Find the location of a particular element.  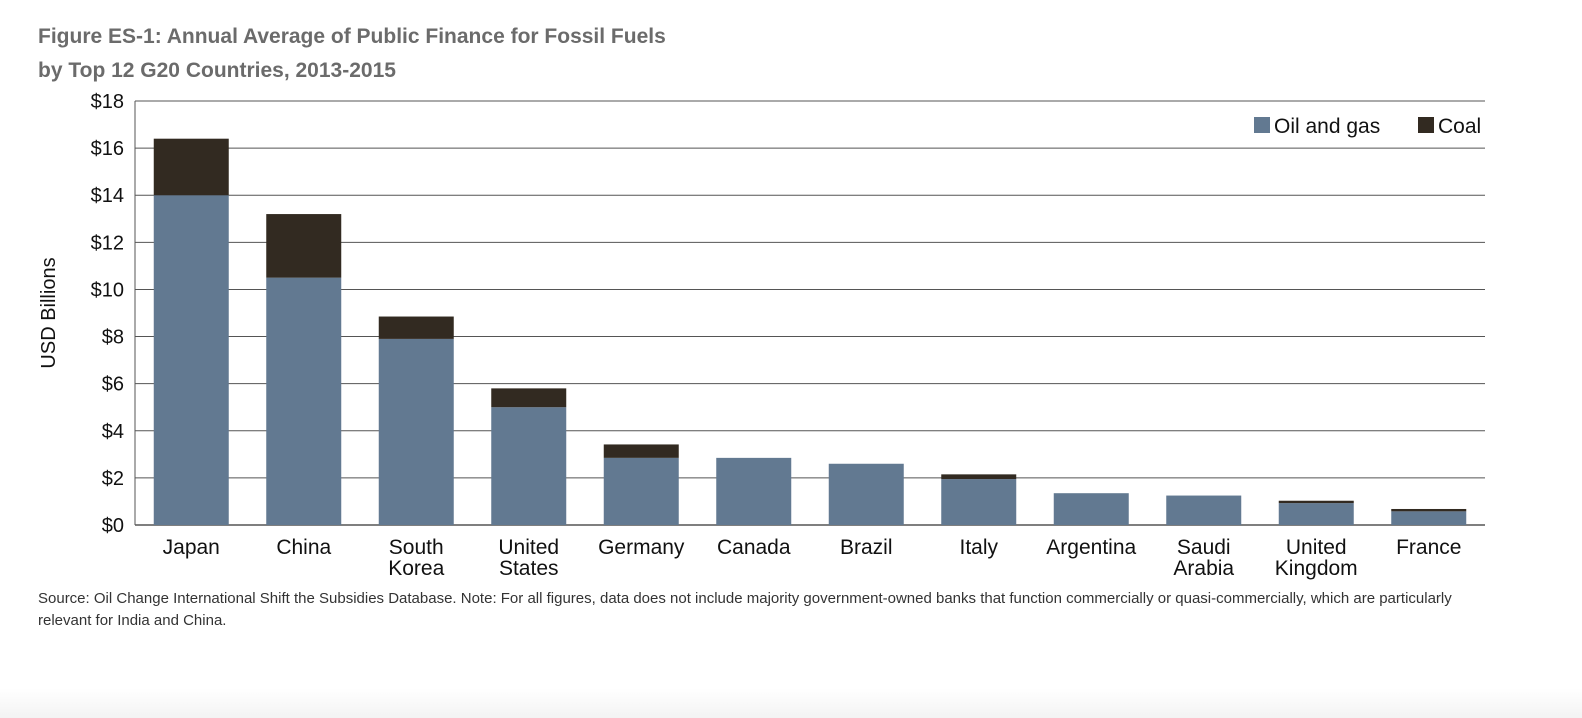

y-tick-label: $6 is located at coordinates (113, 385).